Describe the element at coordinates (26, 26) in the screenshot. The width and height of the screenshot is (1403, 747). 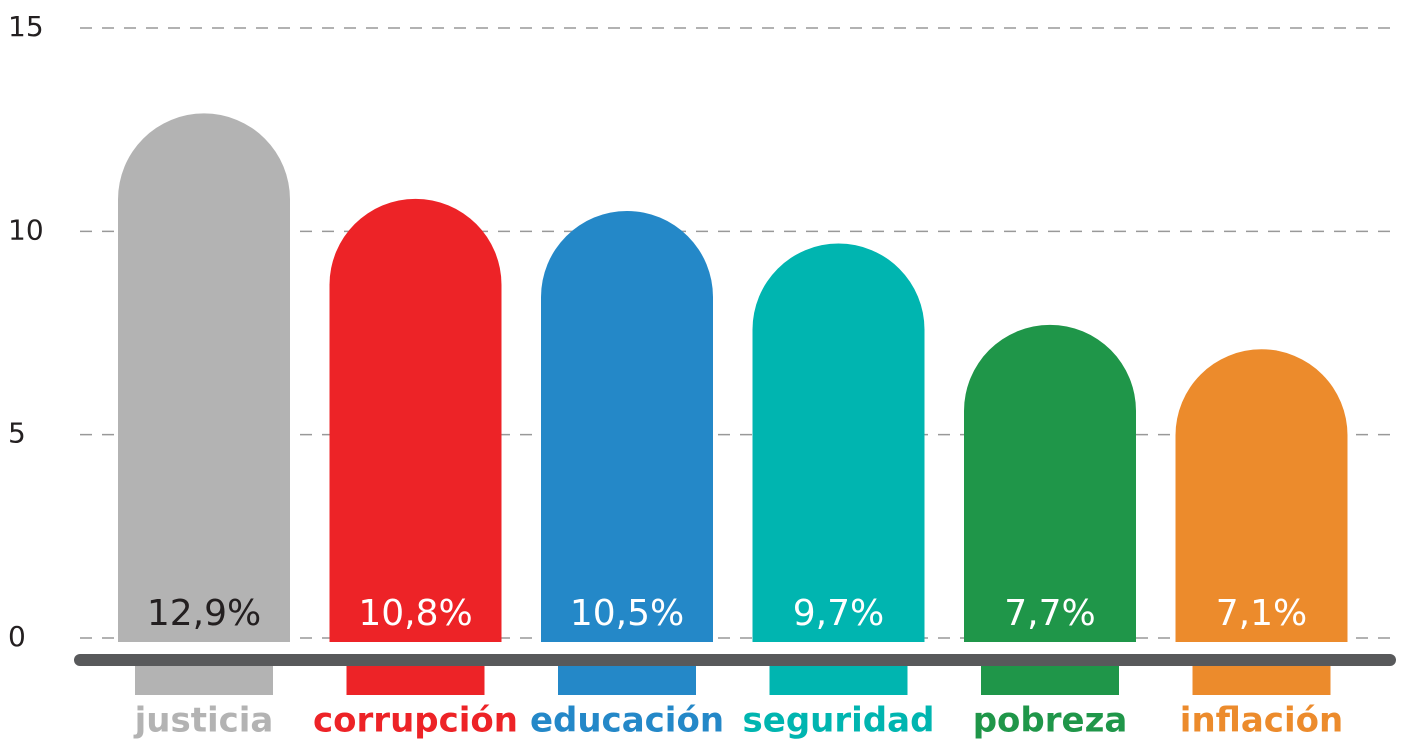
I see `y-tick-label: 15` at that location.